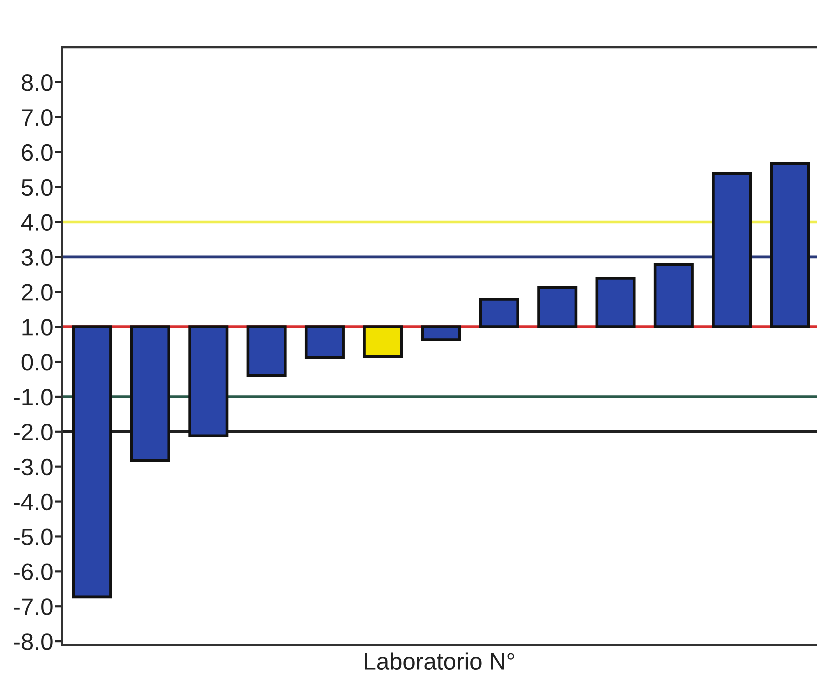 Image resolution: width=817 pixels, height=679 pixels. Describe the element at coordinates (37, 223) in the screenshot. I see `y-tick-label: 4.0` at that location.